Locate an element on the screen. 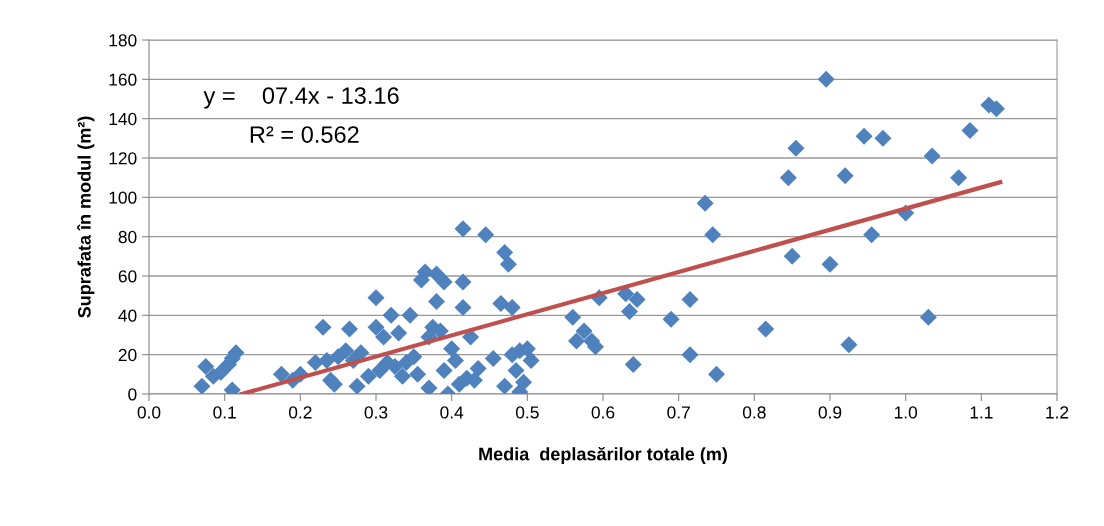 Image resolution: width=1104 pixels, height=526 pixels. annotation: R² = 0.562 is located at coordinates (304, 134).